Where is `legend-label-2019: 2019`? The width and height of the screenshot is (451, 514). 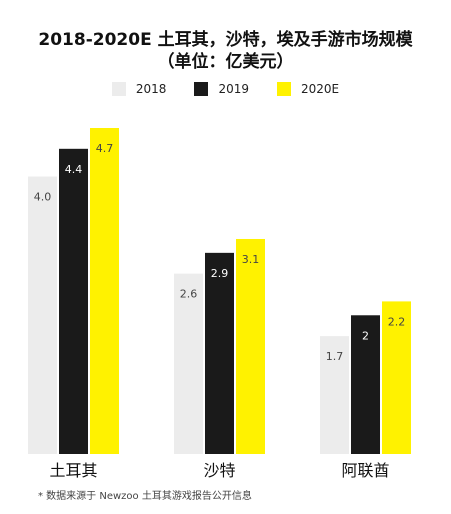 legend-label-2019: 2019 is located at coordinates (233, 89).